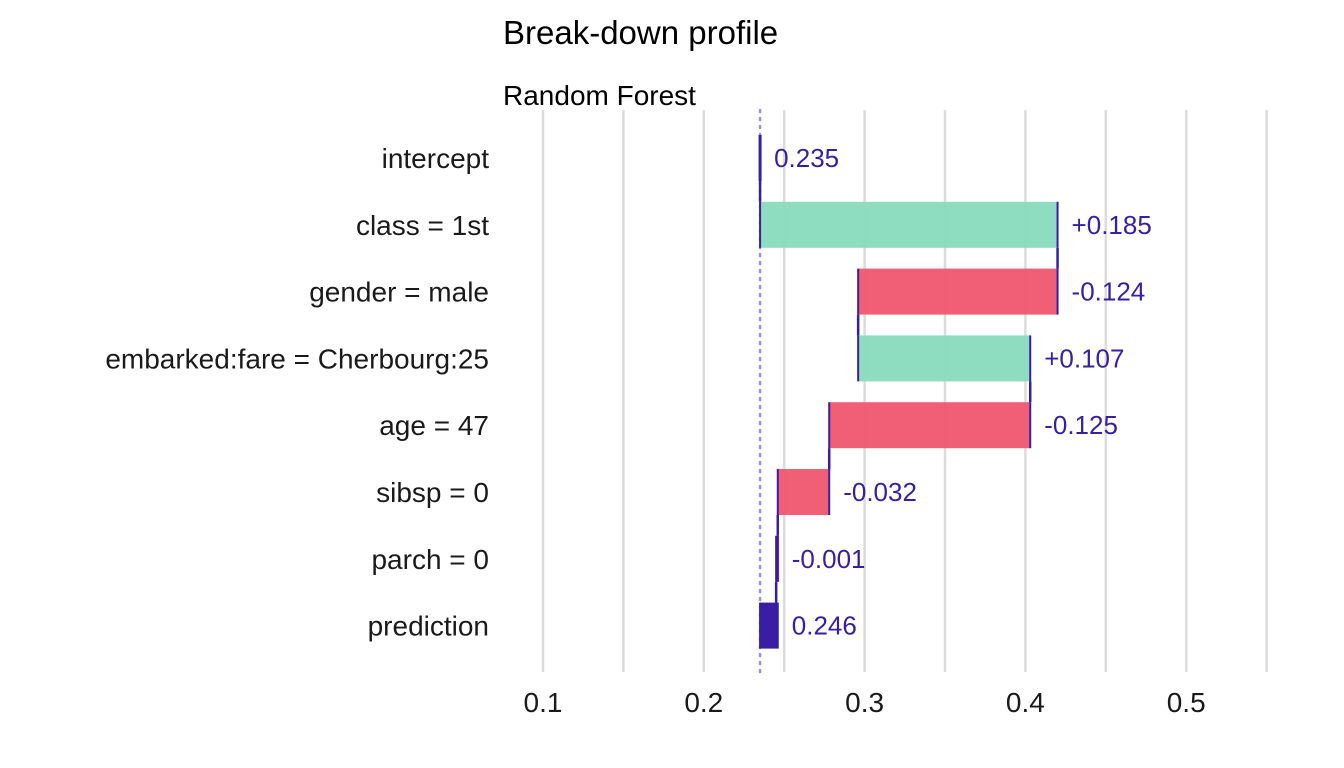 The width and height of the screenshot is (1344, 768). What do you see at coordinates (1081, 425) in the screenshot?
I see `value-label: -0.125` at bounding box center [1081, 425].